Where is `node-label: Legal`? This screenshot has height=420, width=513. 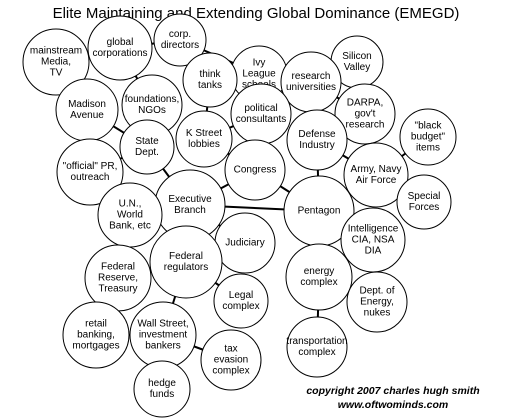
node-label: Legal is located at coordinates (241, 295).